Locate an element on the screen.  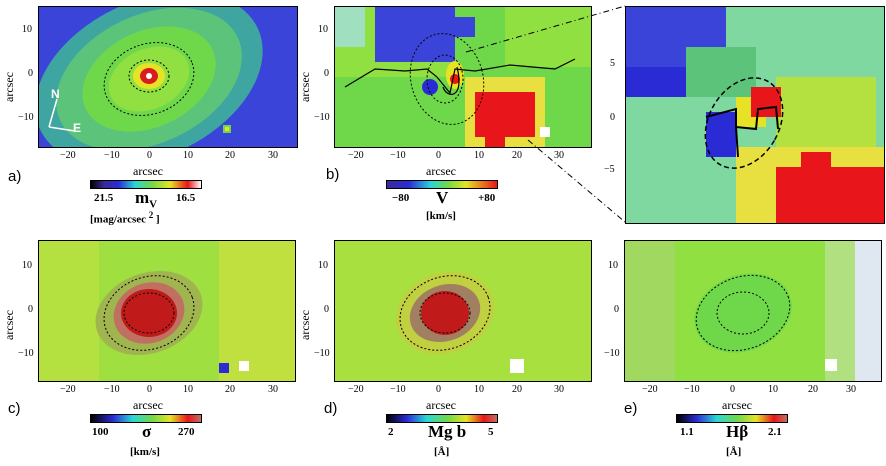
colorbar-min: 1.1 is located at coordinates (687, 432).